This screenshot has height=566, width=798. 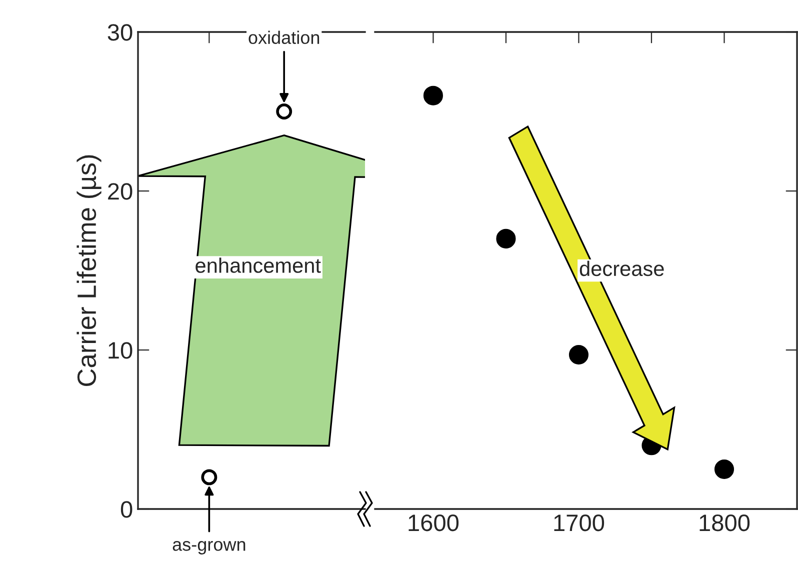 I want to click on x-tick-label: 1700, so click(x=579, y=523).